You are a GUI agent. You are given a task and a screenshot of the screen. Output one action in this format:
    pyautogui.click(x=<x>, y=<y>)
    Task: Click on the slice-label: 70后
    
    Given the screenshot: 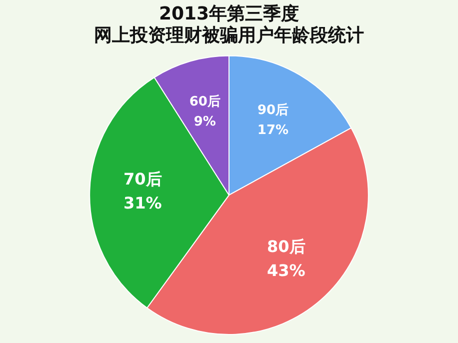 What is the action you would take?
    pyautogui.click(x=142, y=179)
    